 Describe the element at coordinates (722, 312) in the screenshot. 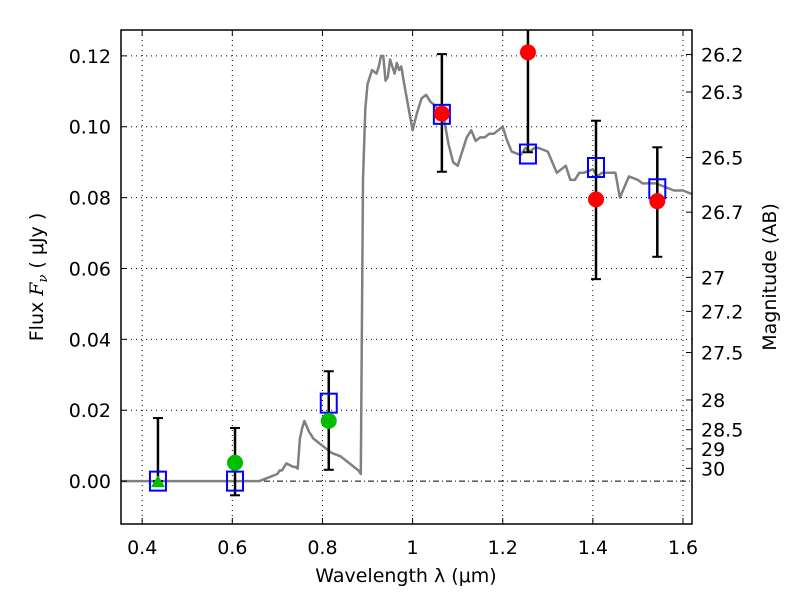

I see `y2-tick-label: 27.2` at that location.